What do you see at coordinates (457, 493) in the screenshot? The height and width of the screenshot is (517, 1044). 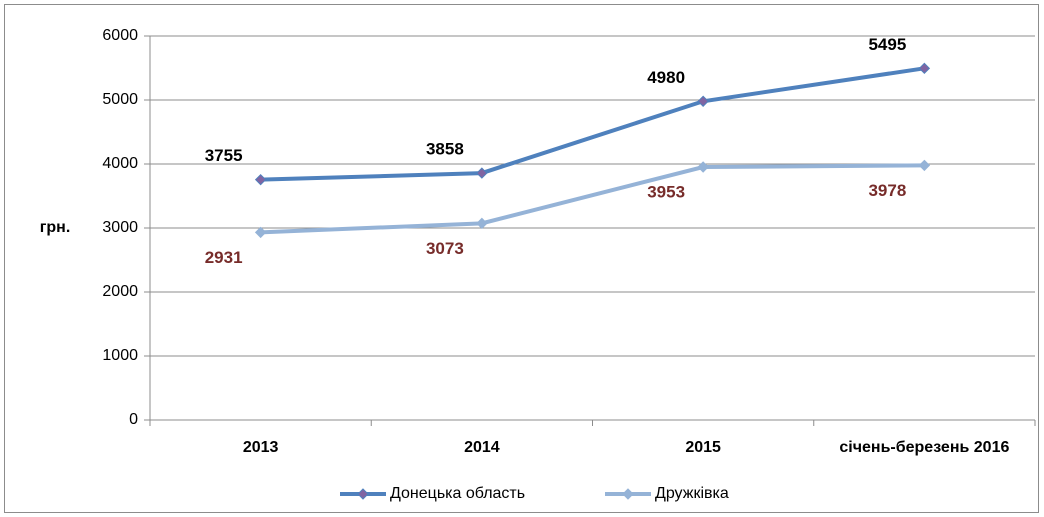 I see `legend-label: Донецька область` at bounding box center [457, 493].